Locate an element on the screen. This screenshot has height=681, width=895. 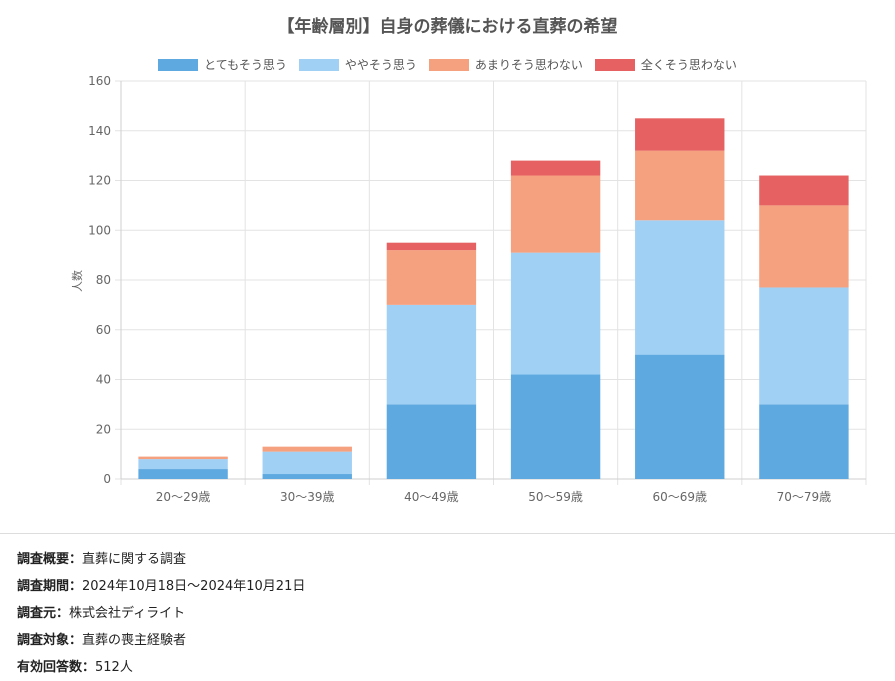
y-tick-label: 40 is located at coordinates (103, 380).